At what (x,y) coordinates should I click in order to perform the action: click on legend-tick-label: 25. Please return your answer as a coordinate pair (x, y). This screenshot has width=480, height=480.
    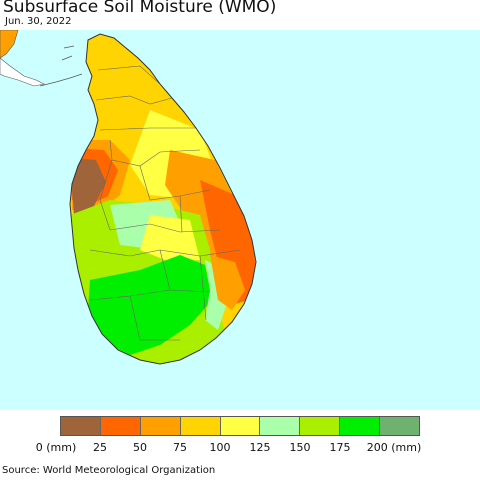
    Looking at the image, I should click on (100, 447).